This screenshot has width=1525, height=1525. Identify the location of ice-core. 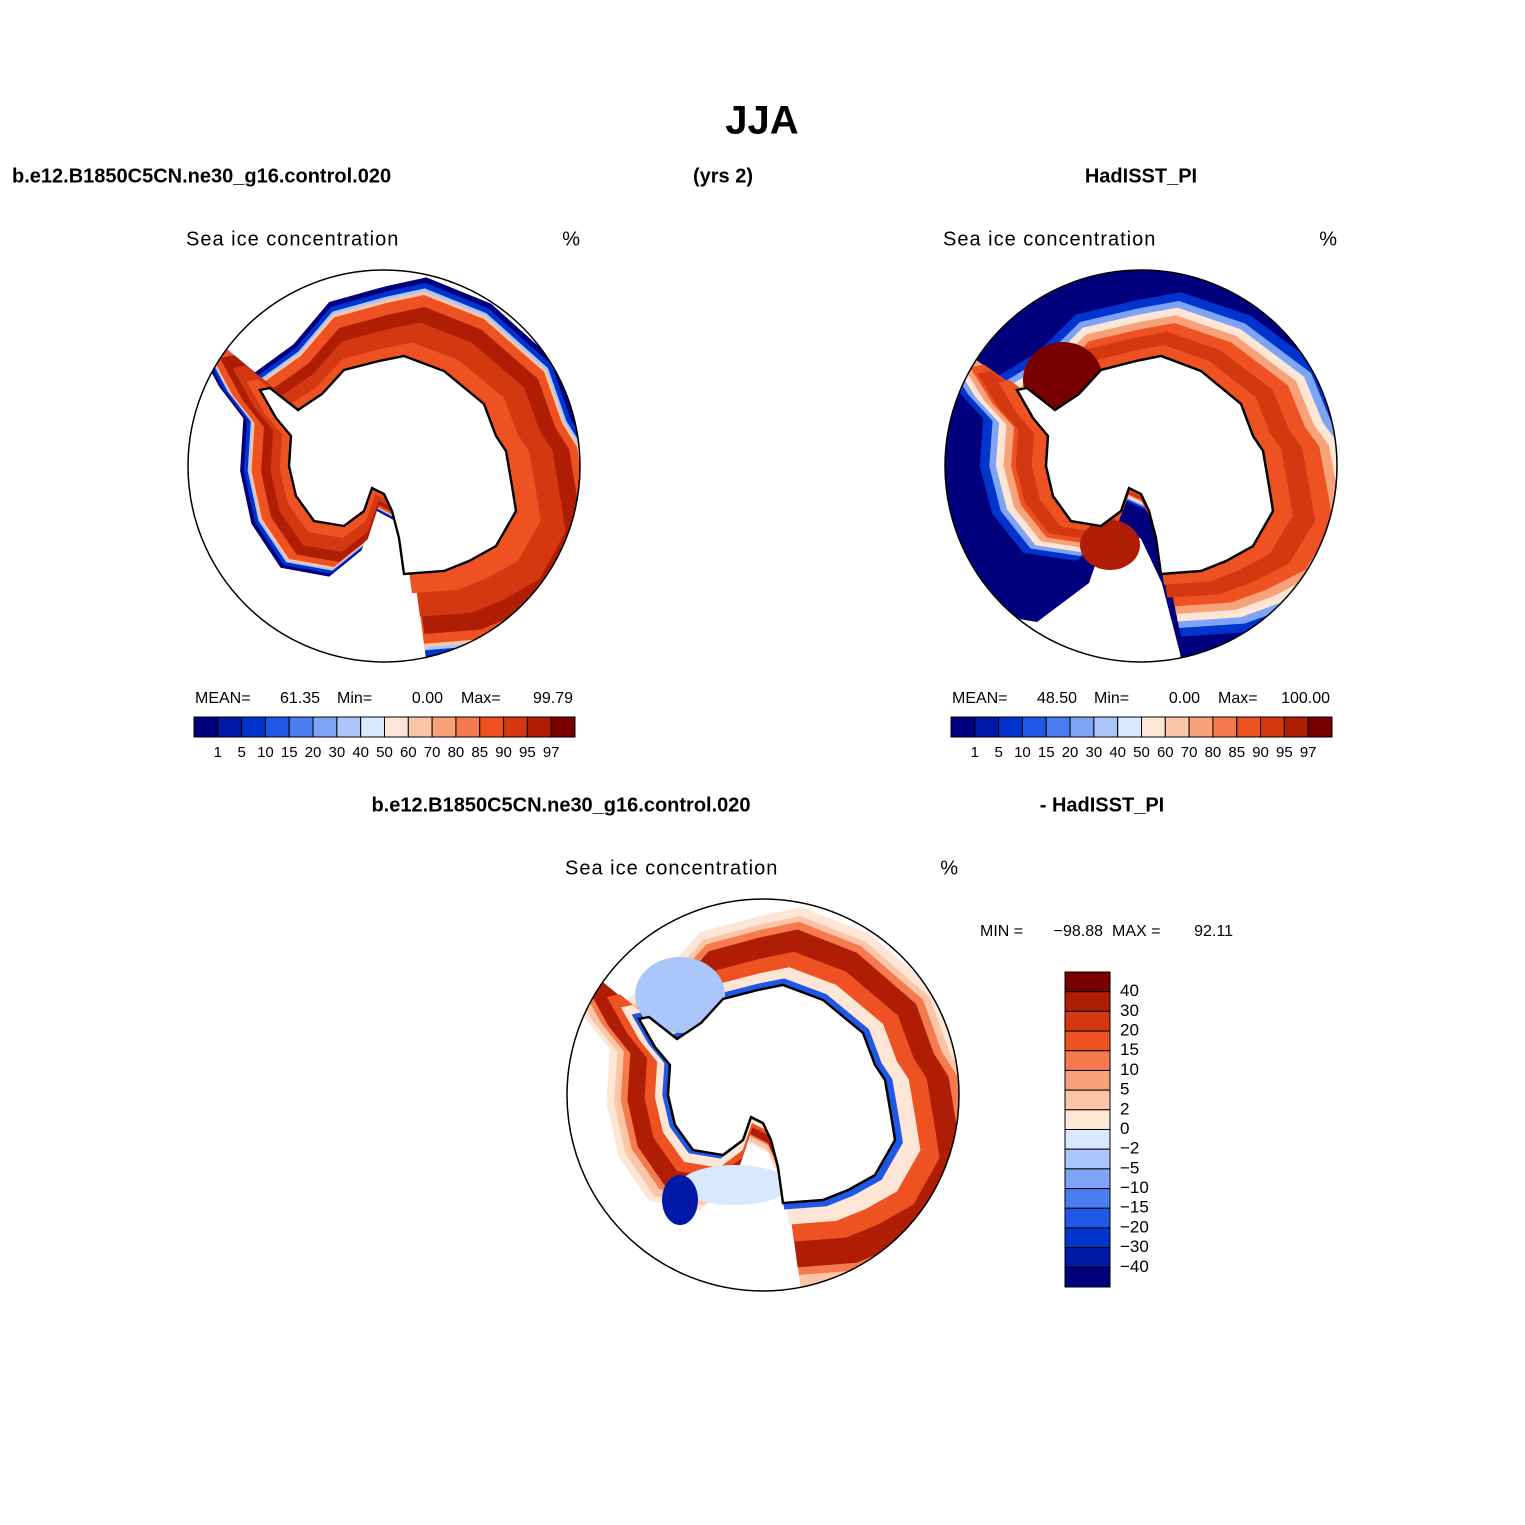
(1110, 545).